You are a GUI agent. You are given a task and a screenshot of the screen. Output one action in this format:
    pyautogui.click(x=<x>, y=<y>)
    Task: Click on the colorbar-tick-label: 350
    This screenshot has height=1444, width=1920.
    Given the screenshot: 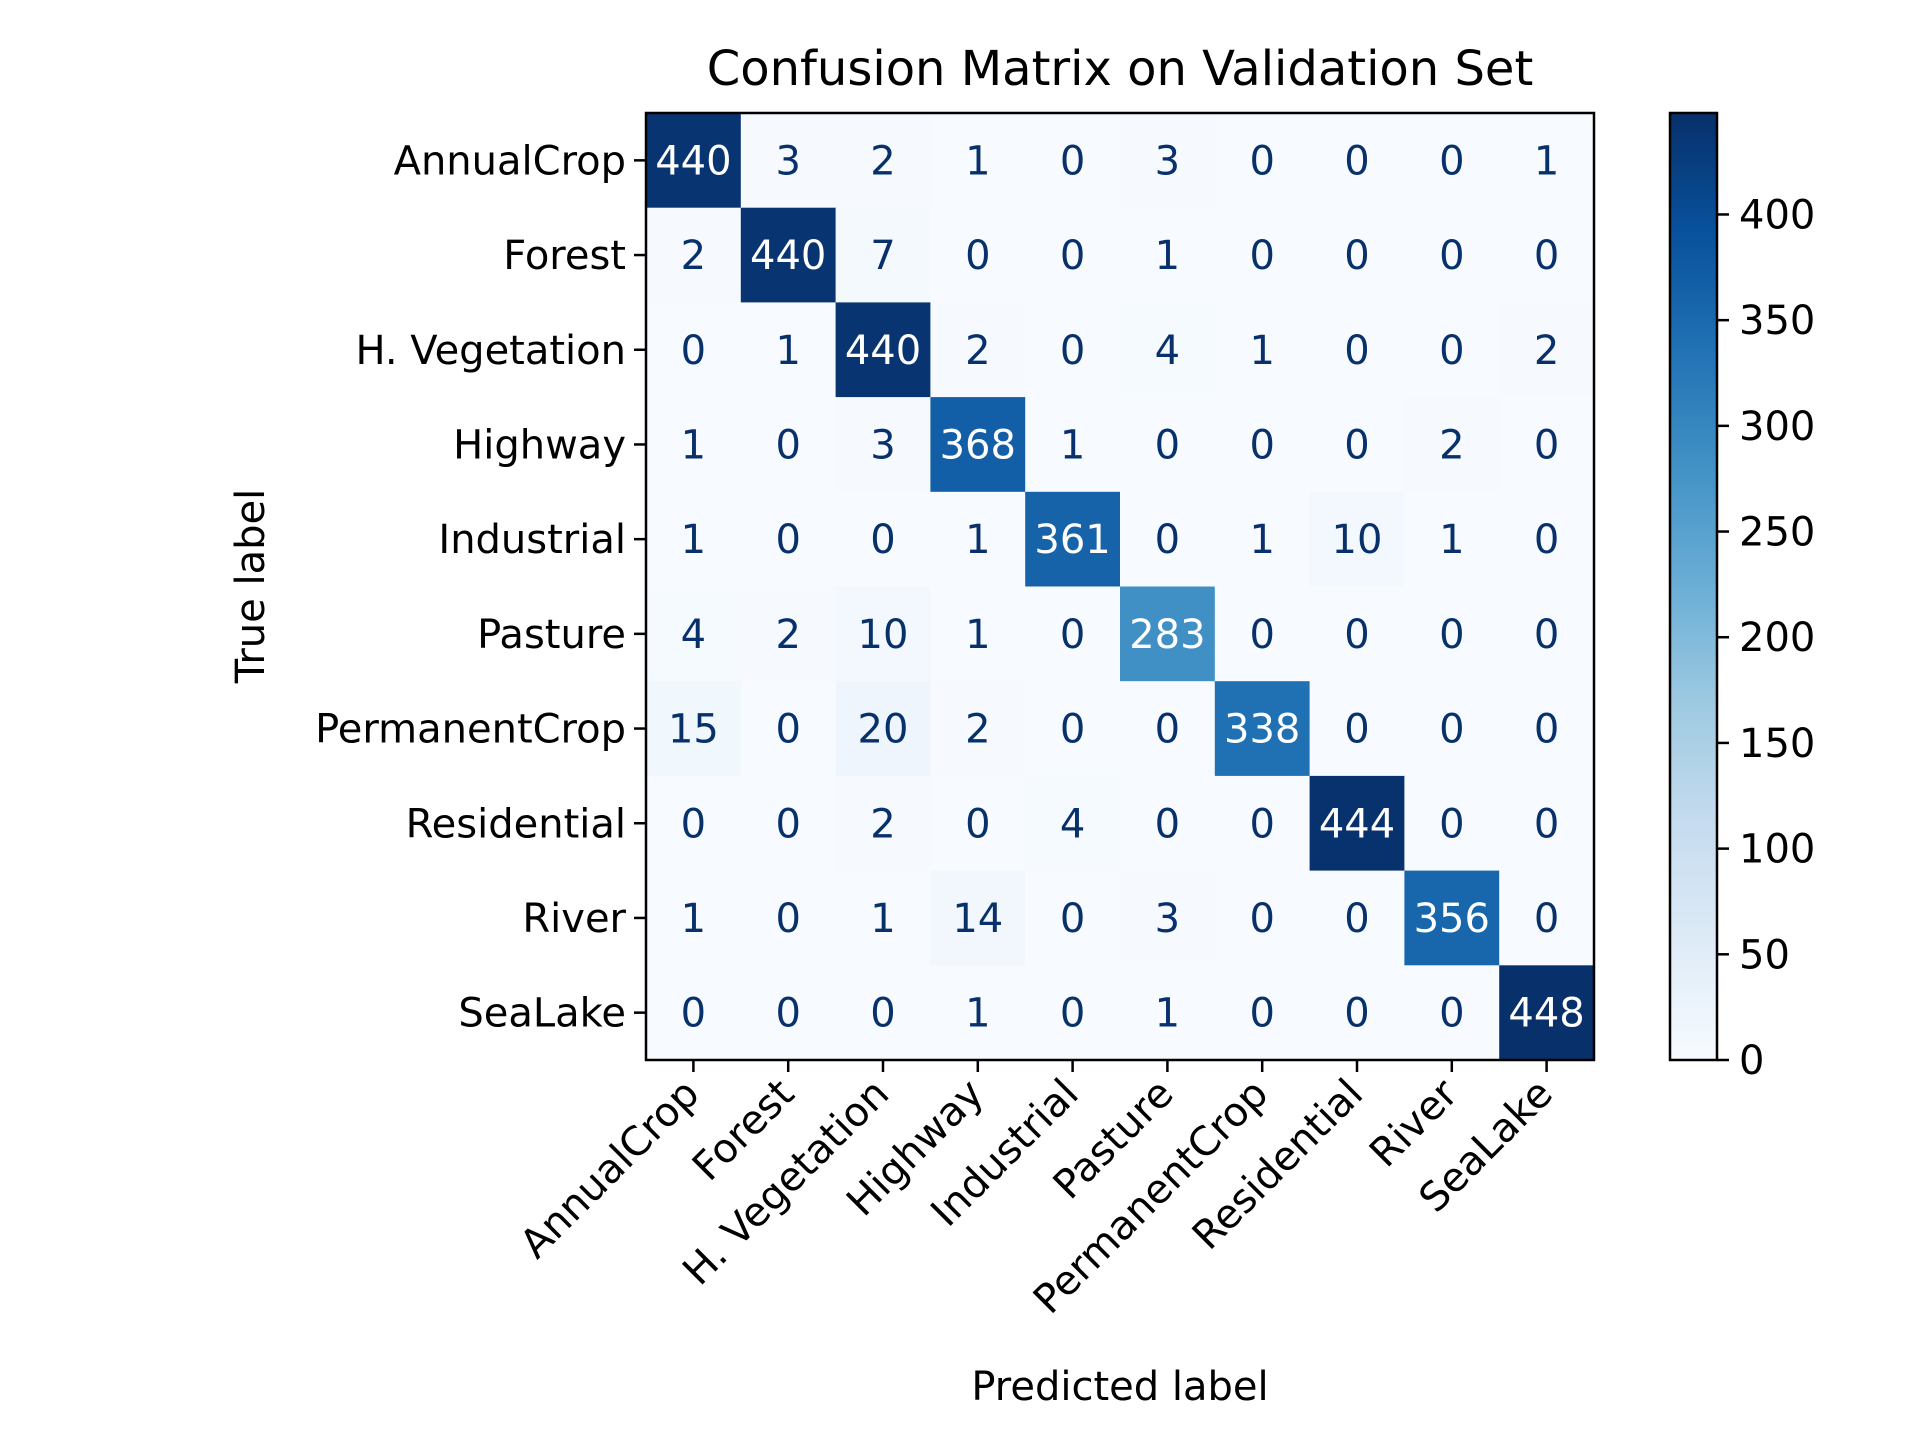 What is the action you would take?
    pyautogui.click(x=1777, y=321)
    